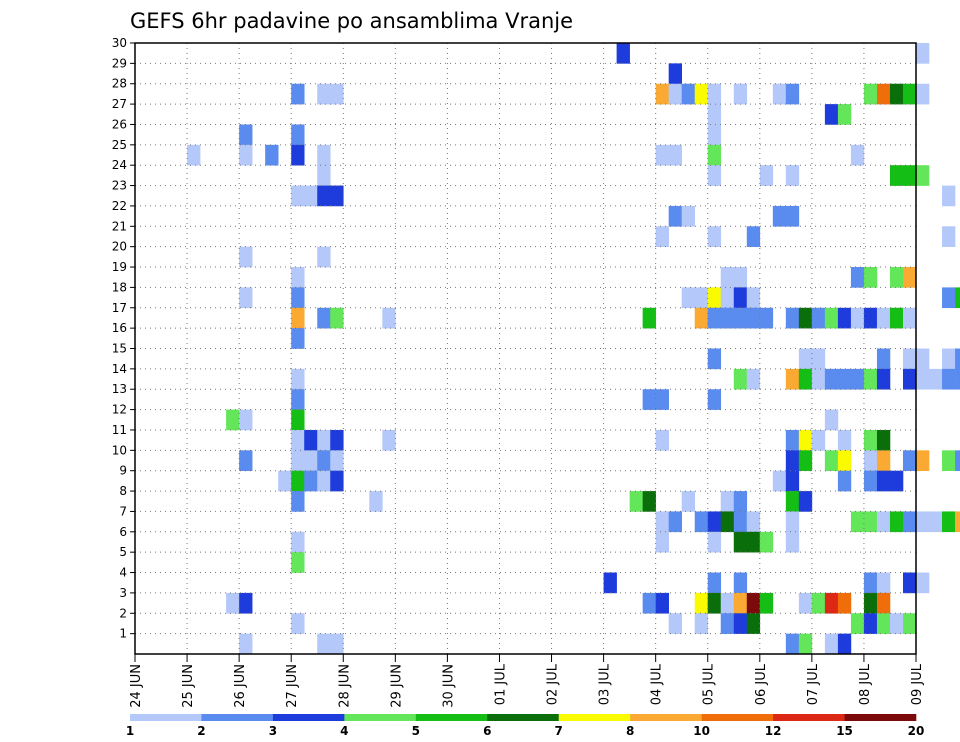 This screenshot has width=960, height=742. What do you see at coordinates (273, 731) in the screenshot?
I see `legend-label: 3` at bounding box center [273, 731].